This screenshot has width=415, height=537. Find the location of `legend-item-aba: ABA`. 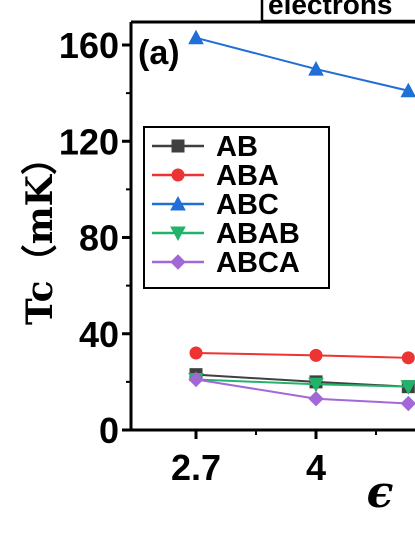

legend-item-aba: ABA is located at coordinates (215, 176).